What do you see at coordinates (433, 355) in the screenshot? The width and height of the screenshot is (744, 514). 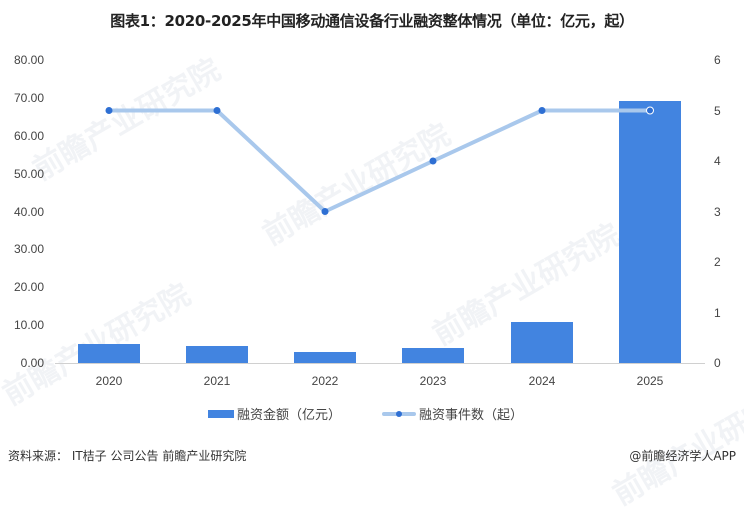 I see `bar-2023` at bounding box center [433, 355].